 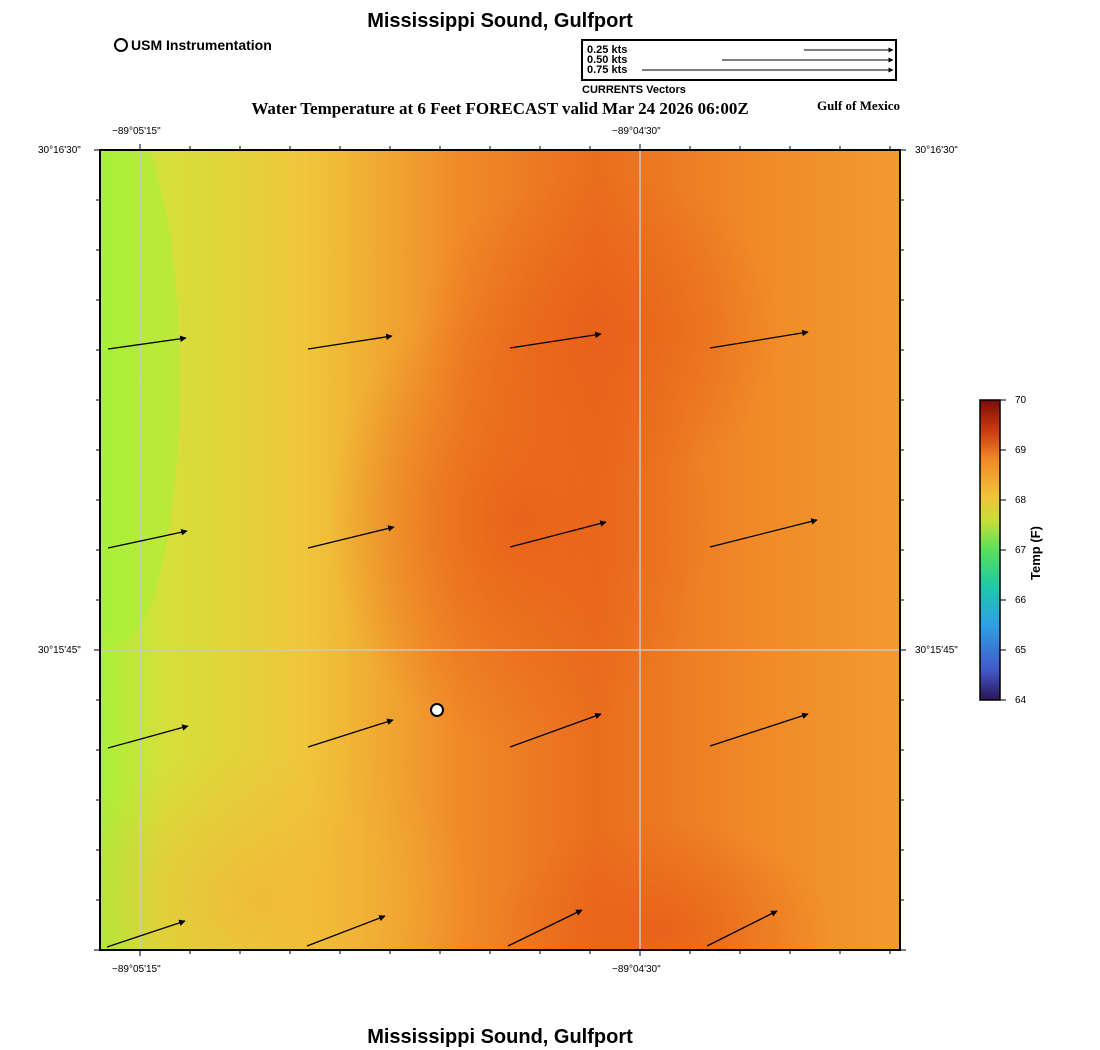 I want to click on vectors-caption: CURRENTS Vectors, so click(x=634, y=90).